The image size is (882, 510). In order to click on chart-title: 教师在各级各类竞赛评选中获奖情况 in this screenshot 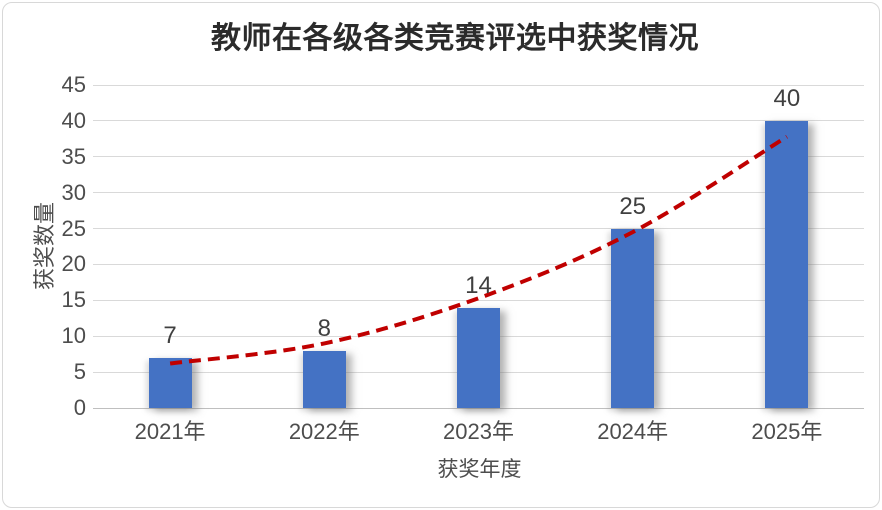, I will do `click(455, 38)`.